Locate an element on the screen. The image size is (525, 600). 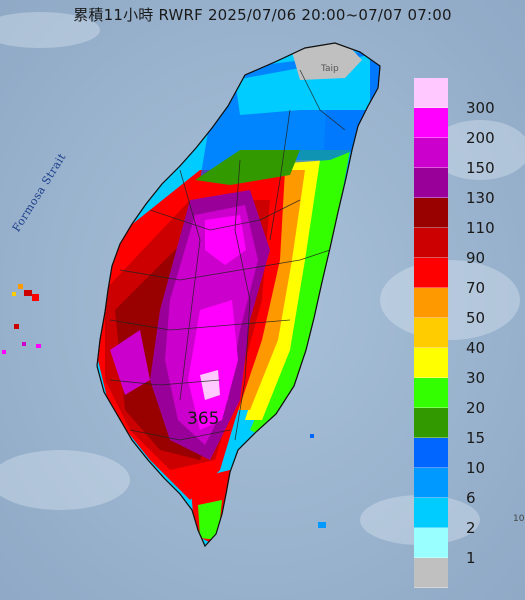
legend-label: 150 is located at coordinates (480, 168).